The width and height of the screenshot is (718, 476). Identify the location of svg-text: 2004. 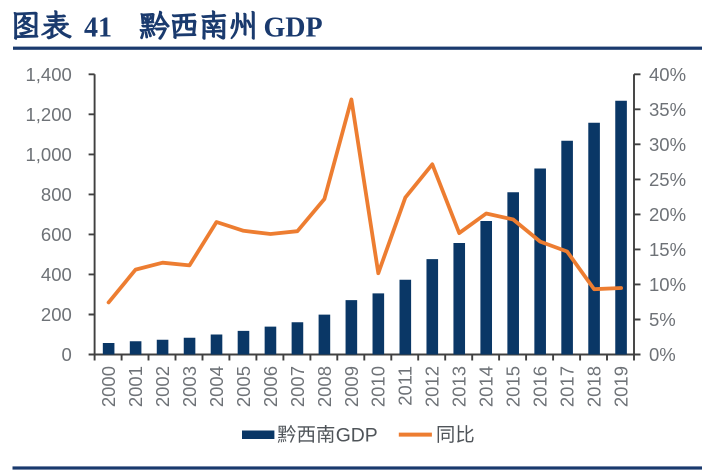
(216, 386).